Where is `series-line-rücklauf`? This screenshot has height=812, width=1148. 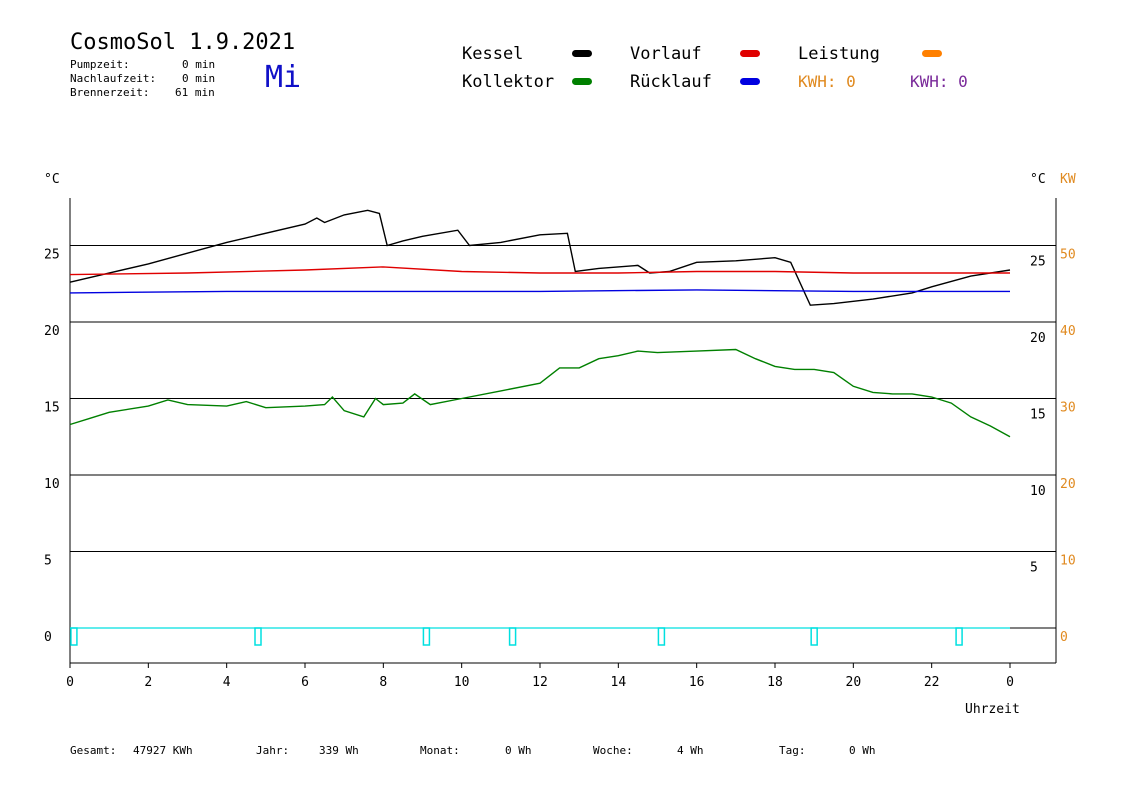
series-line-rücklauf is located at coordinates (539, 291).